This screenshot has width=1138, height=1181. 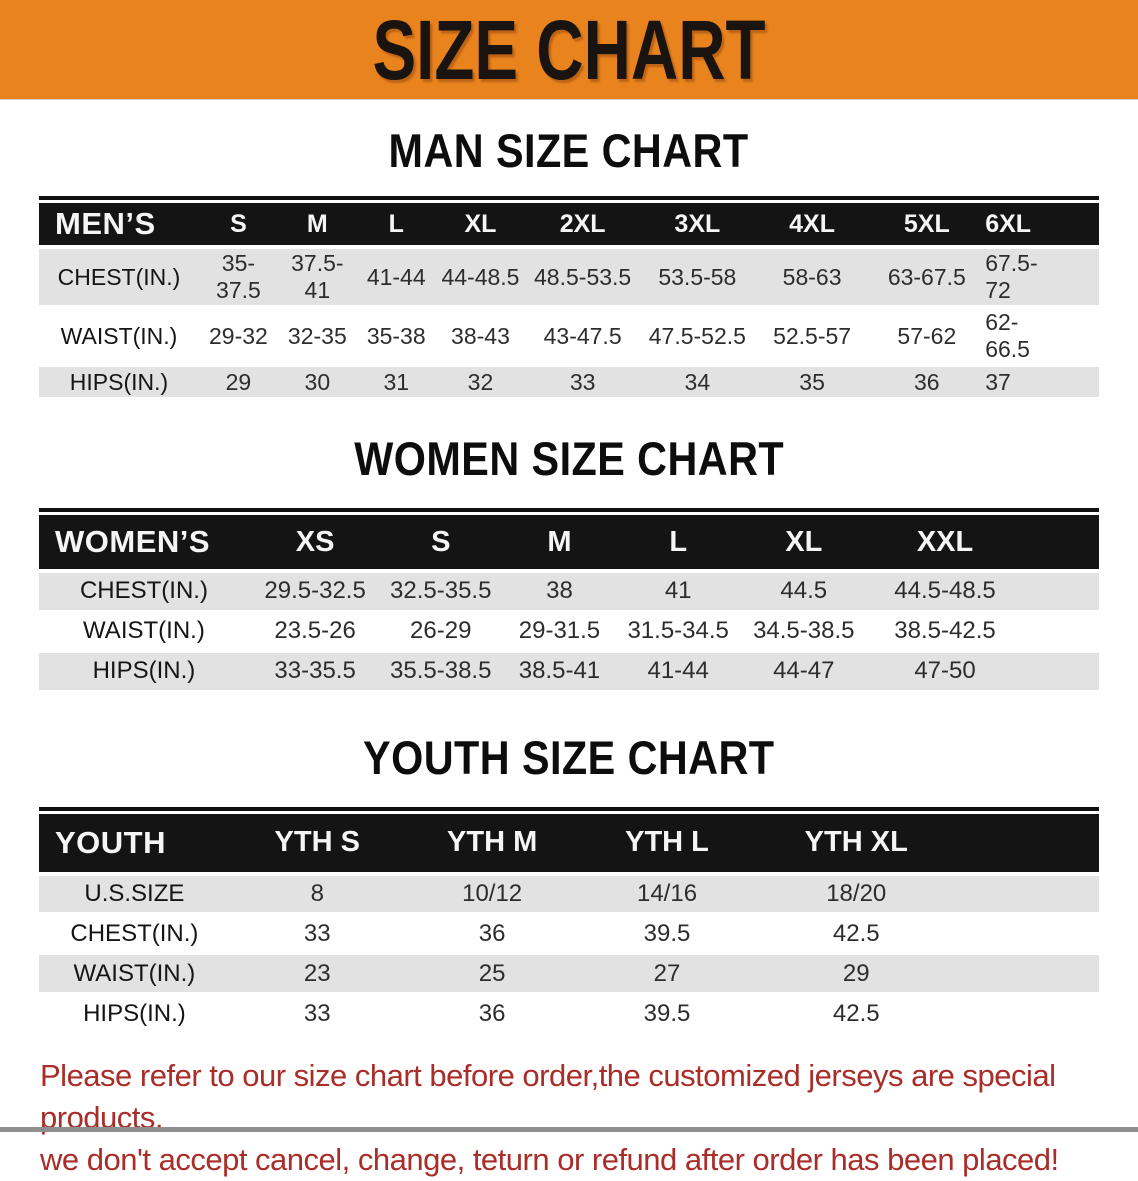 I want to click on data-cell: 58-63, so click(x=812, y=277).